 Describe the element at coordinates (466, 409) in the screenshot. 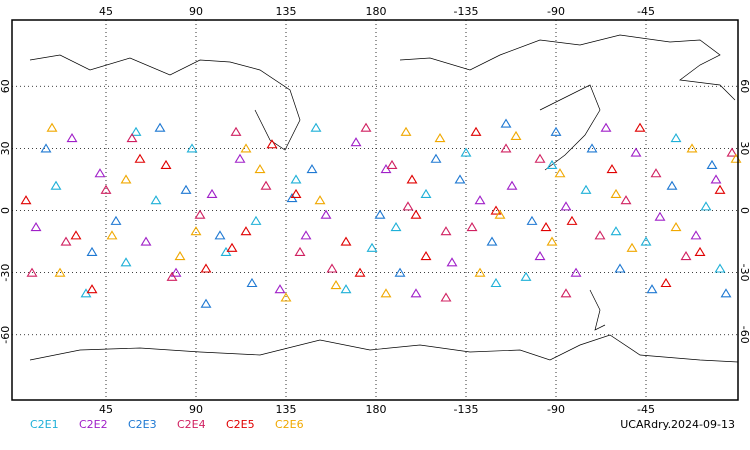

I see `x-tick-label-bottom: -135` at that location.